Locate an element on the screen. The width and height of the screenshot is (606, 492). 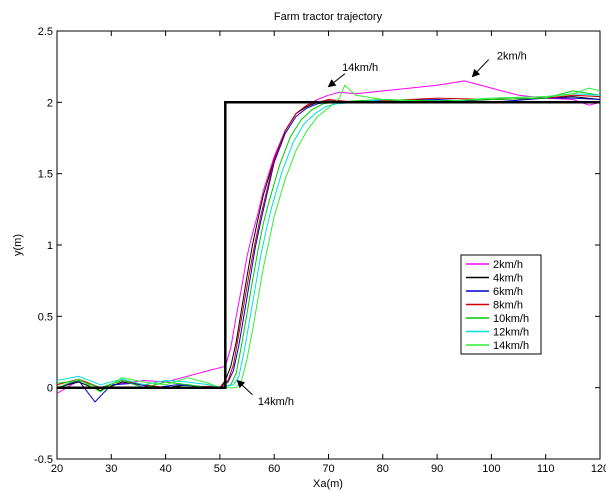
y-tick-label: -0.5 is located at coordinates (43, 460).